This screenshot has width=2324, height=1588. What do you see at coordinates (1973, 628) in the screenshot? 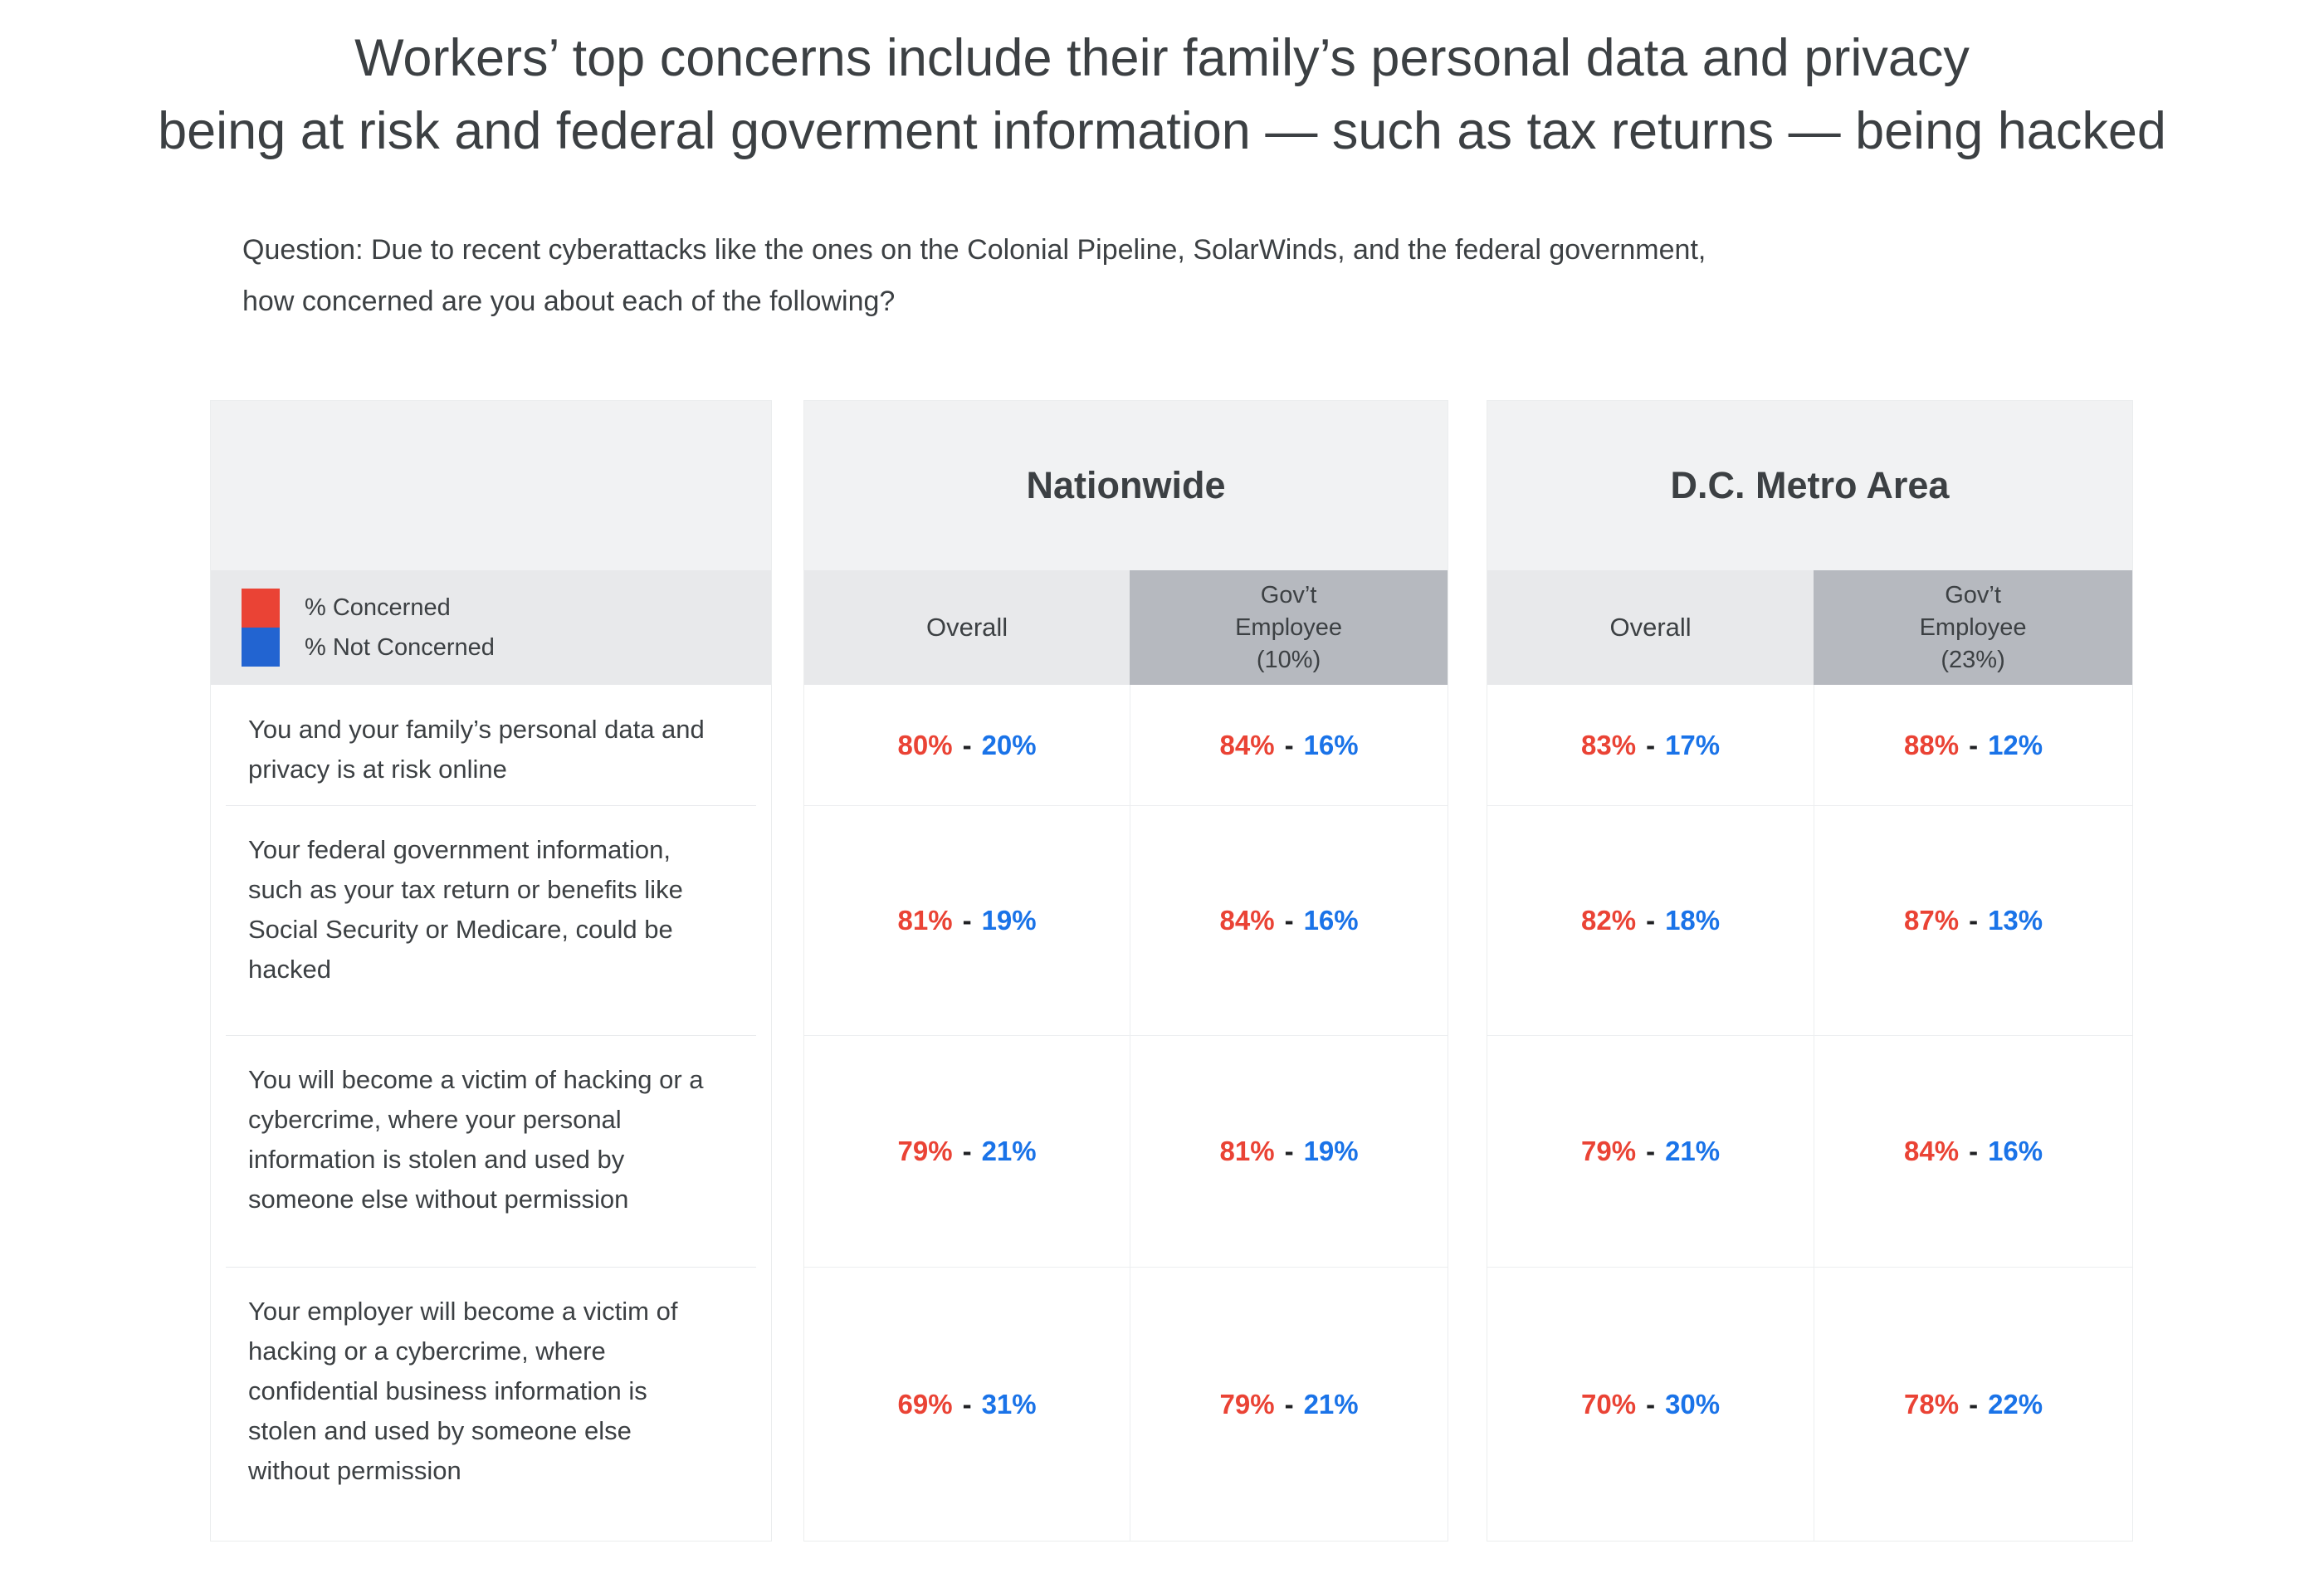
I see `column-header-dc-govt-employee: Gov’t Employee (23%)` at bounding box center [1973, 628].